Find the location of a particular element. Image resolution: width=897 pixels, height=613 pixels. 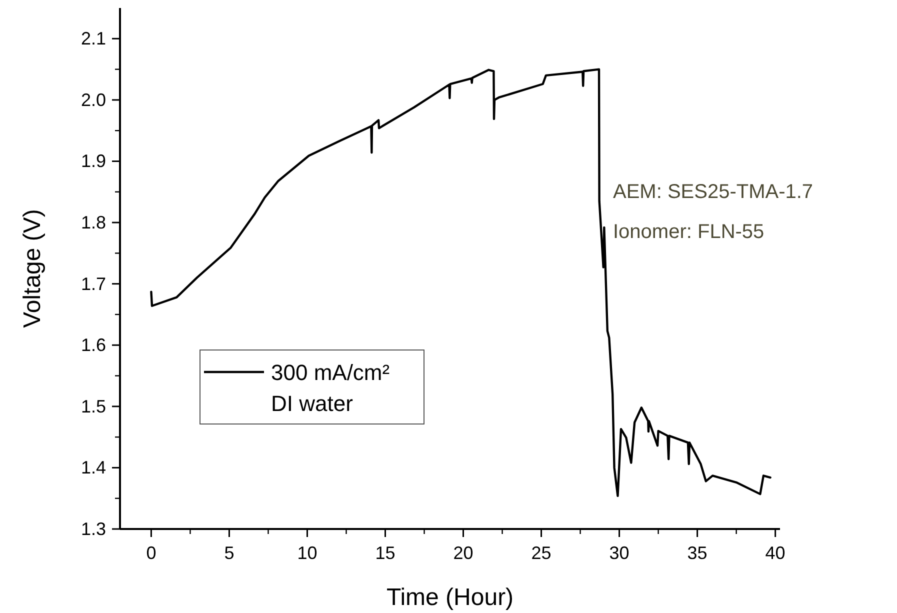

y-tick-label: 1.4 is located at coordinates (93, 468).